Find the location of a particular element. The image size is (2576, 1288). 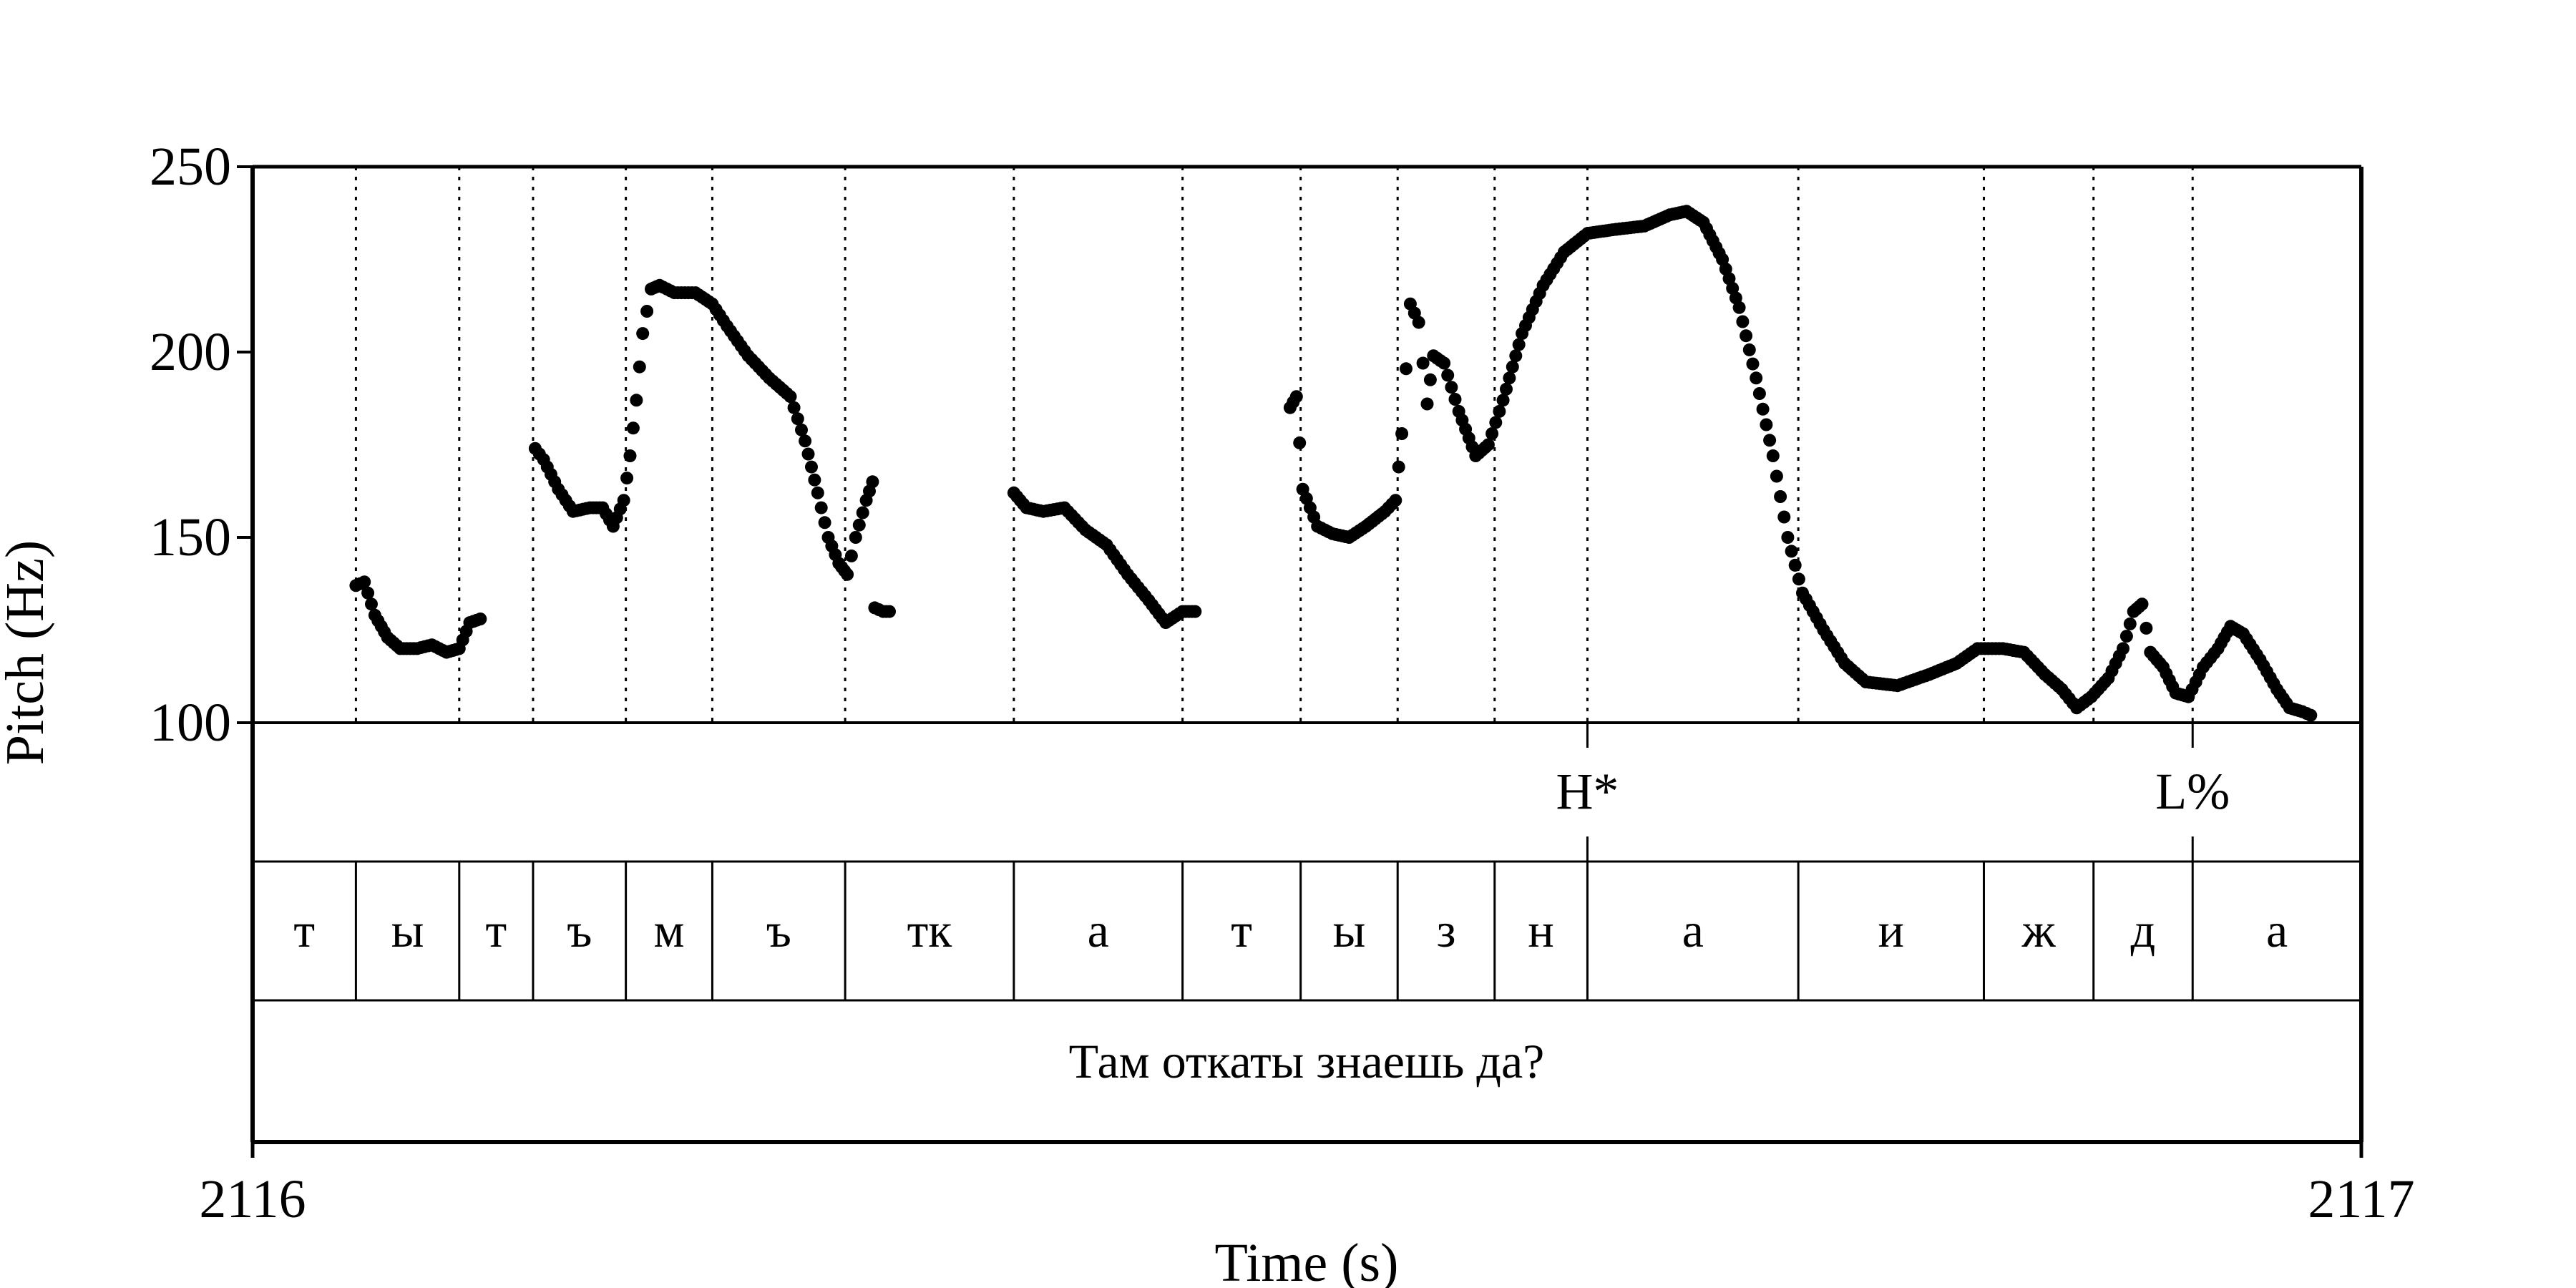

x-tick-label: 2116 is located at coordinates (252, 1199).